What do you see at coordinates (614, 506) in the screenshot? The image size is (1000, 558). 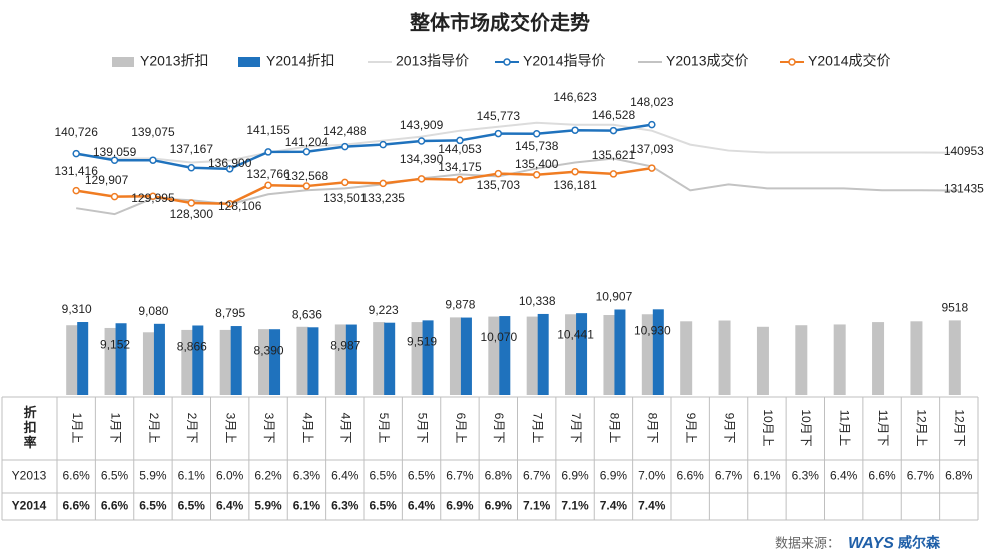 I see `table-cell: 7.4%` at bounding box center [614, 506].